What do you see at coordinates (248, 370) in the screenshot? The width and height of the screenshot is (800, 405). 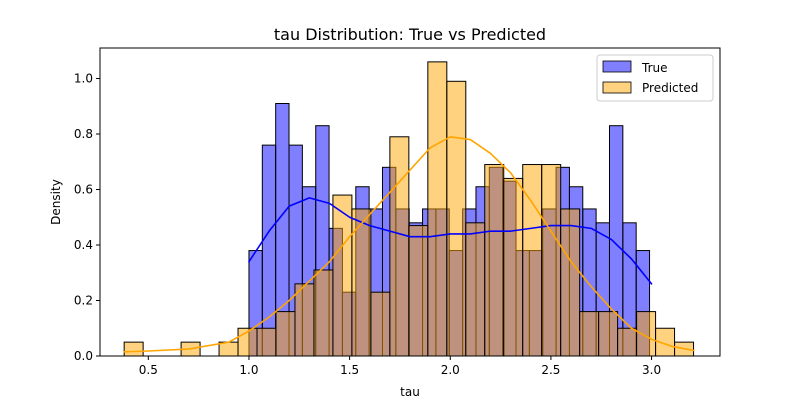 I see `x-tick-label: 1.0` at bounding box center [248, 370].